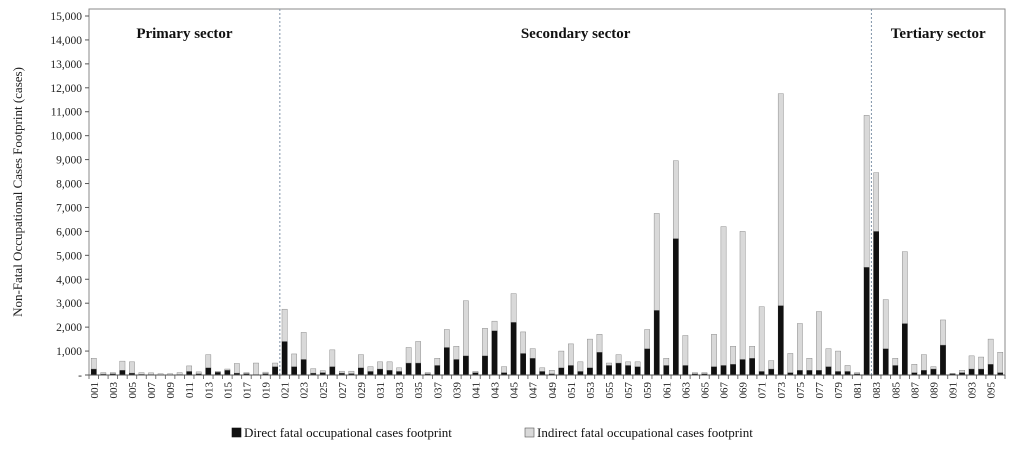  Describe the element at coordinates (496, 390) in the screenshot. I see `x-tick-label: 043` at that location.